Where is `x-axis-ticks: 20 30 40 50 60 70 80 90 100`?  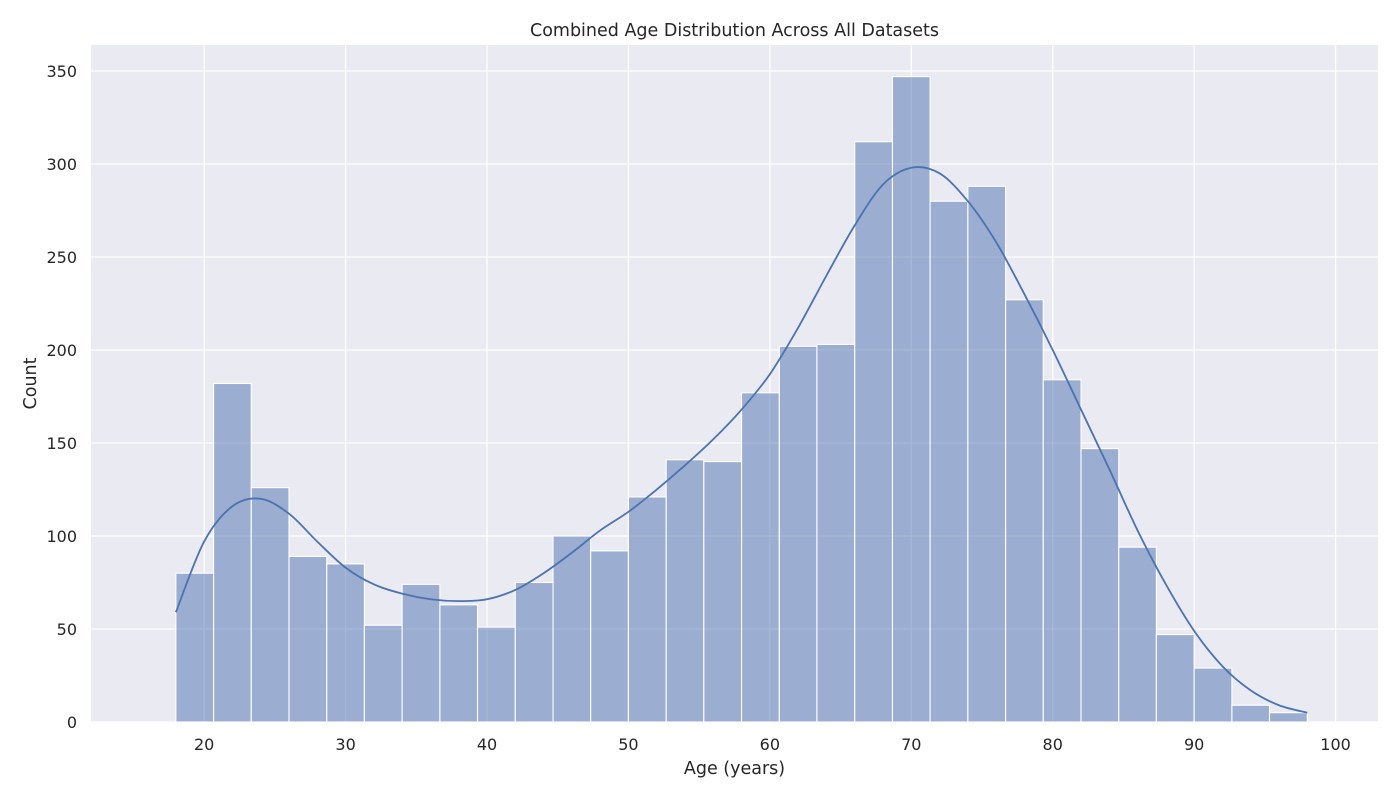
x-axis-ticks: 20 30 40 50 60 70 80 90 100 is located at coordinates (772, 744).